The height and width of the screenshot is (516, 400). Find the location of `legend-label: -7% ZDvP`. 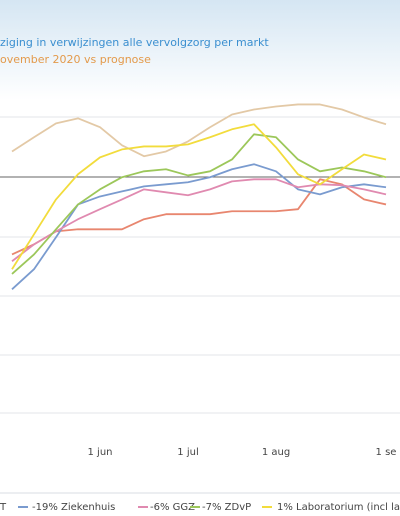

legend-label: -7% ZDvP is located at coordinates (226, 507).